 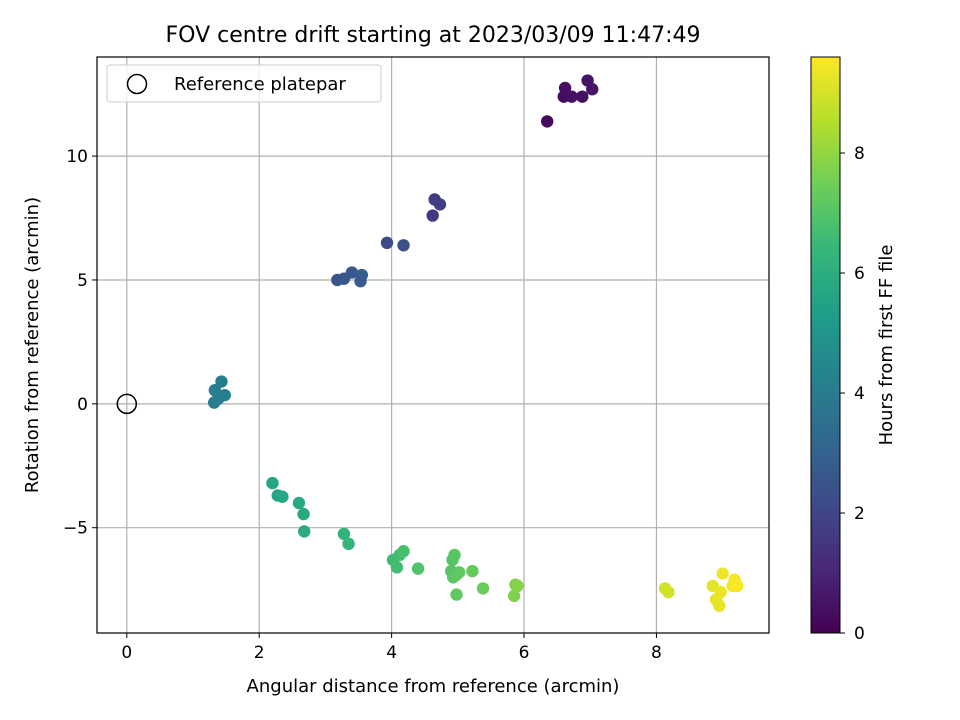 What do you see at coordinates (82, 405) in the screenshot?
I see `y-tick-label: 0` at bounding box center [82, 405].